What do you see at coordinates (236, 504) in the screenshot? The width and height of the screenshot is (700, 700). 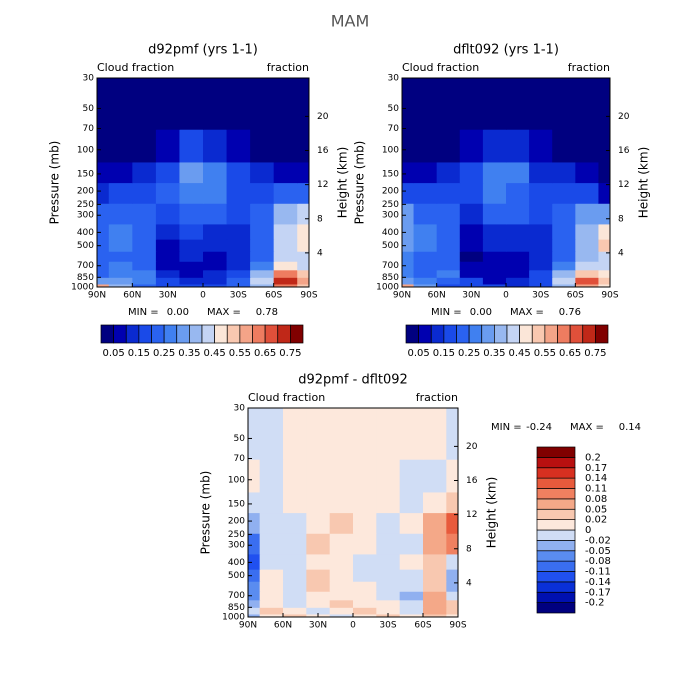 I see `y-tick-label: 150` at bounding box center [236, 504].